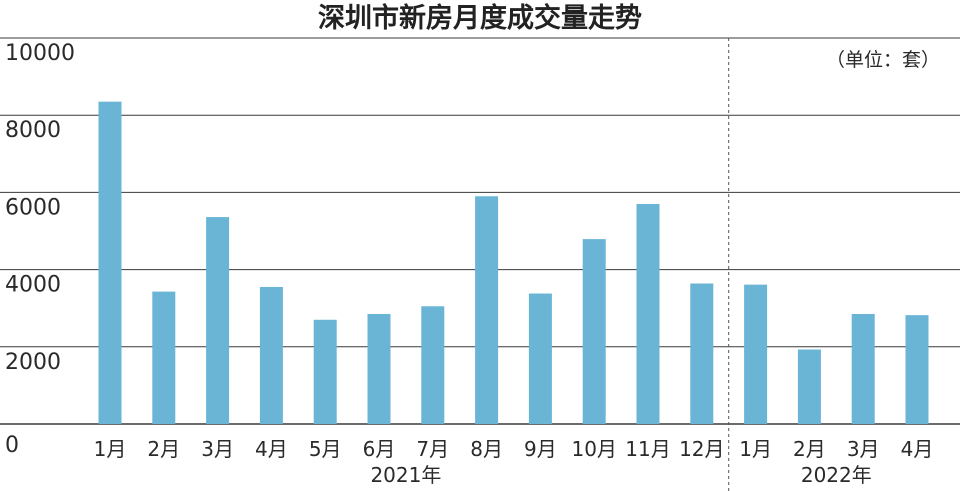  I want to click on x-tick-label: 12月, so click(701, 449).